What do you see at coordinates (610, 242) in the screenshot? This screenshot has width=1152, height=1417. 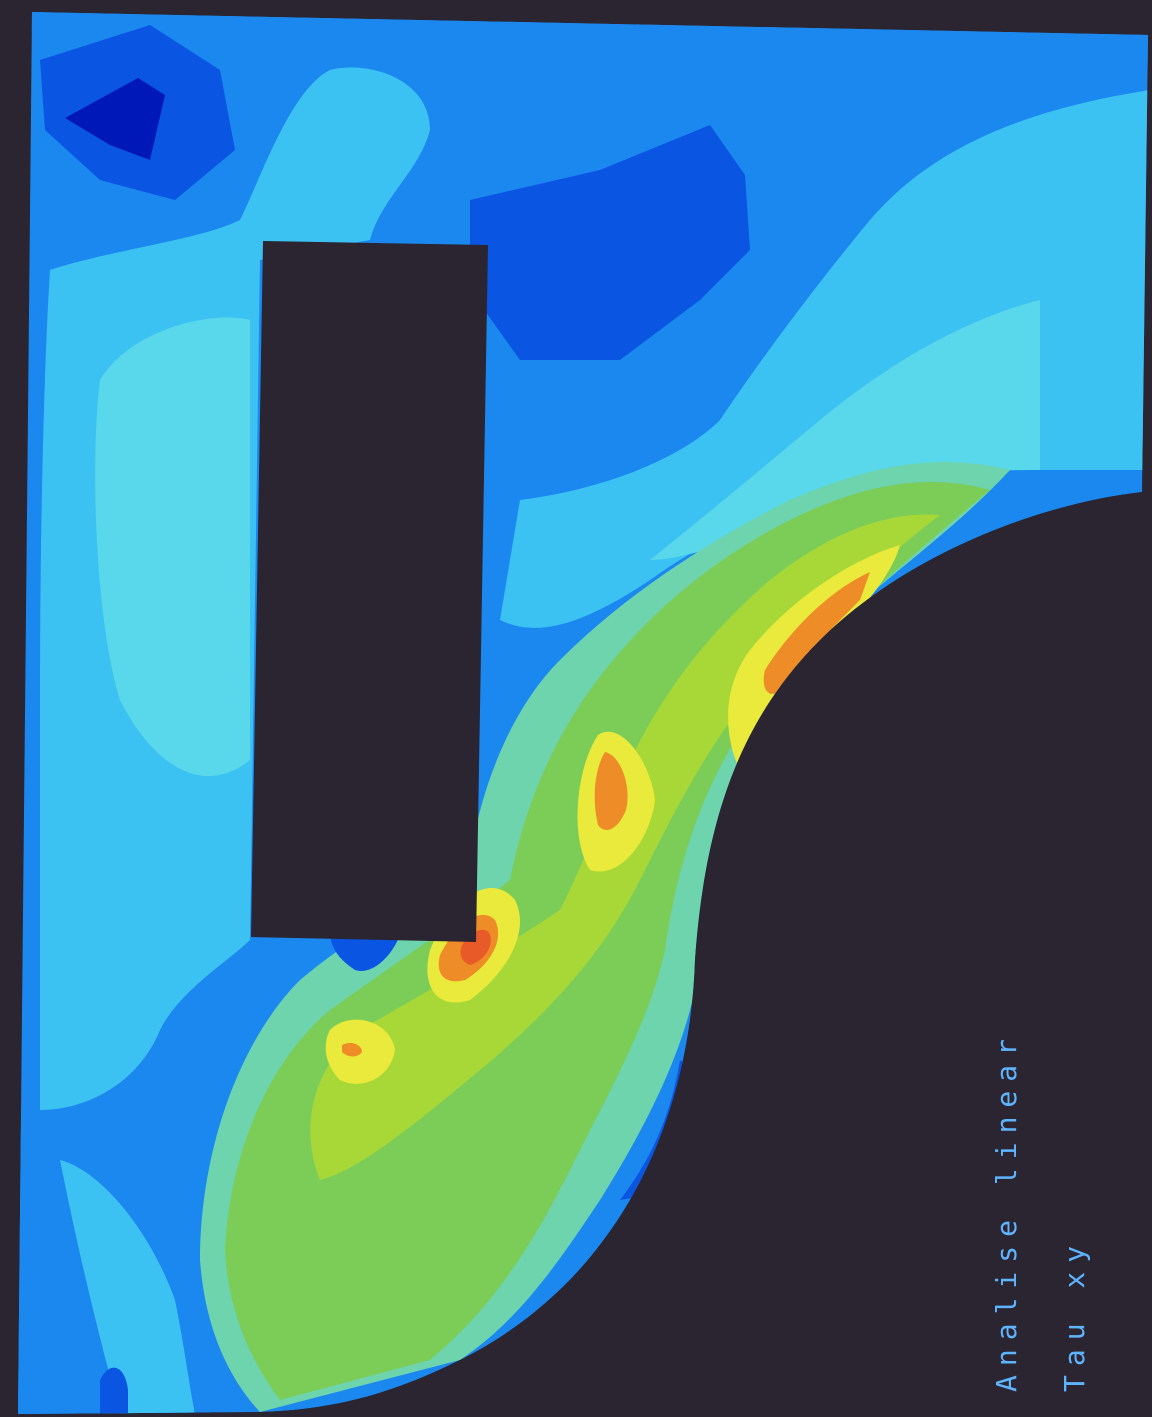 I see `band-topmid-dark` at bounding box center [610, 242].